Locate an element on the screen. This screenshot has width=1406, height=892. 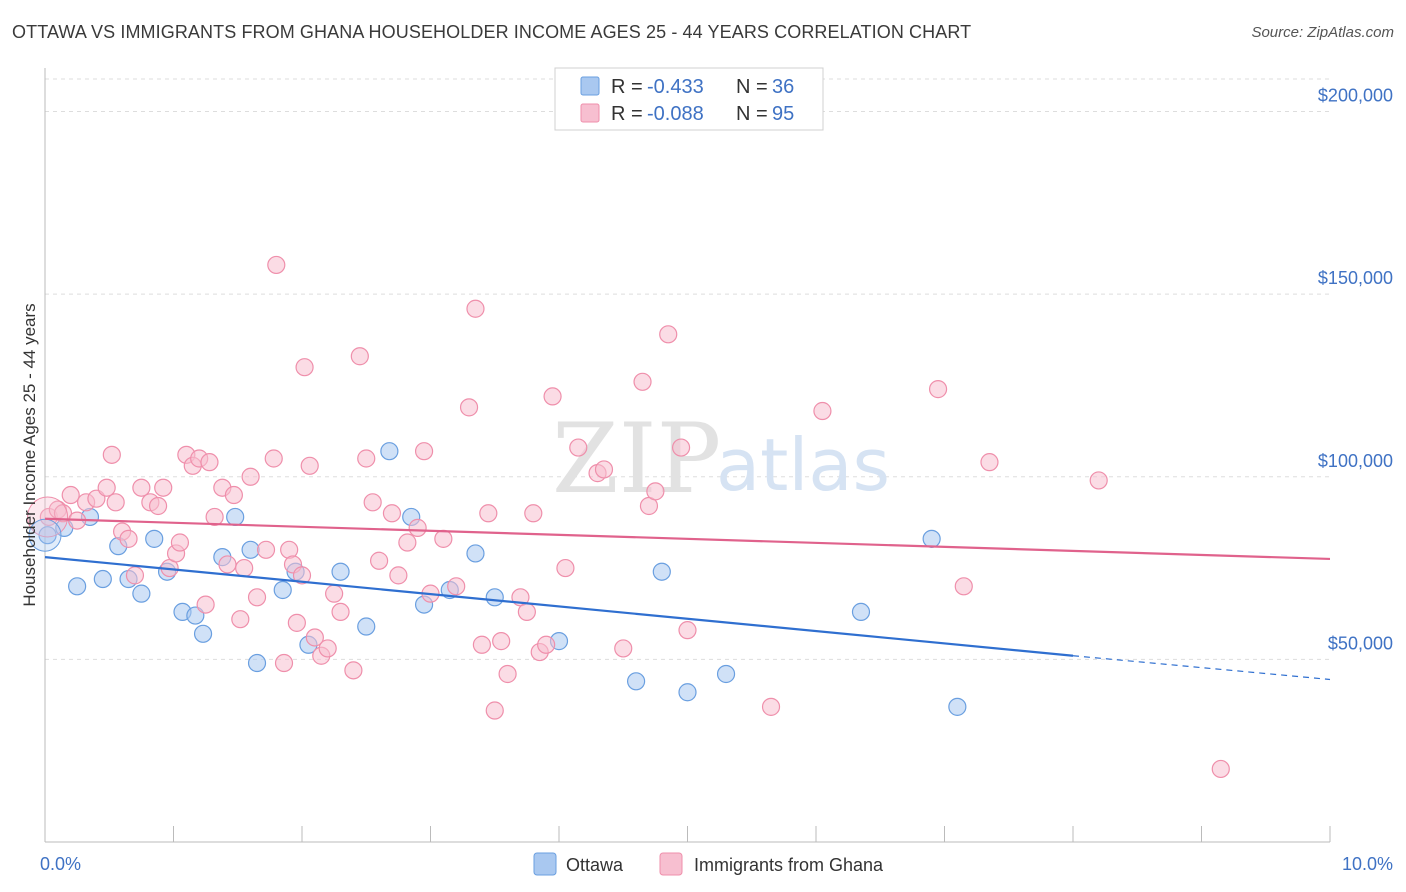
y-tick-label: $150,000 is located at coordinates (1355, 278).